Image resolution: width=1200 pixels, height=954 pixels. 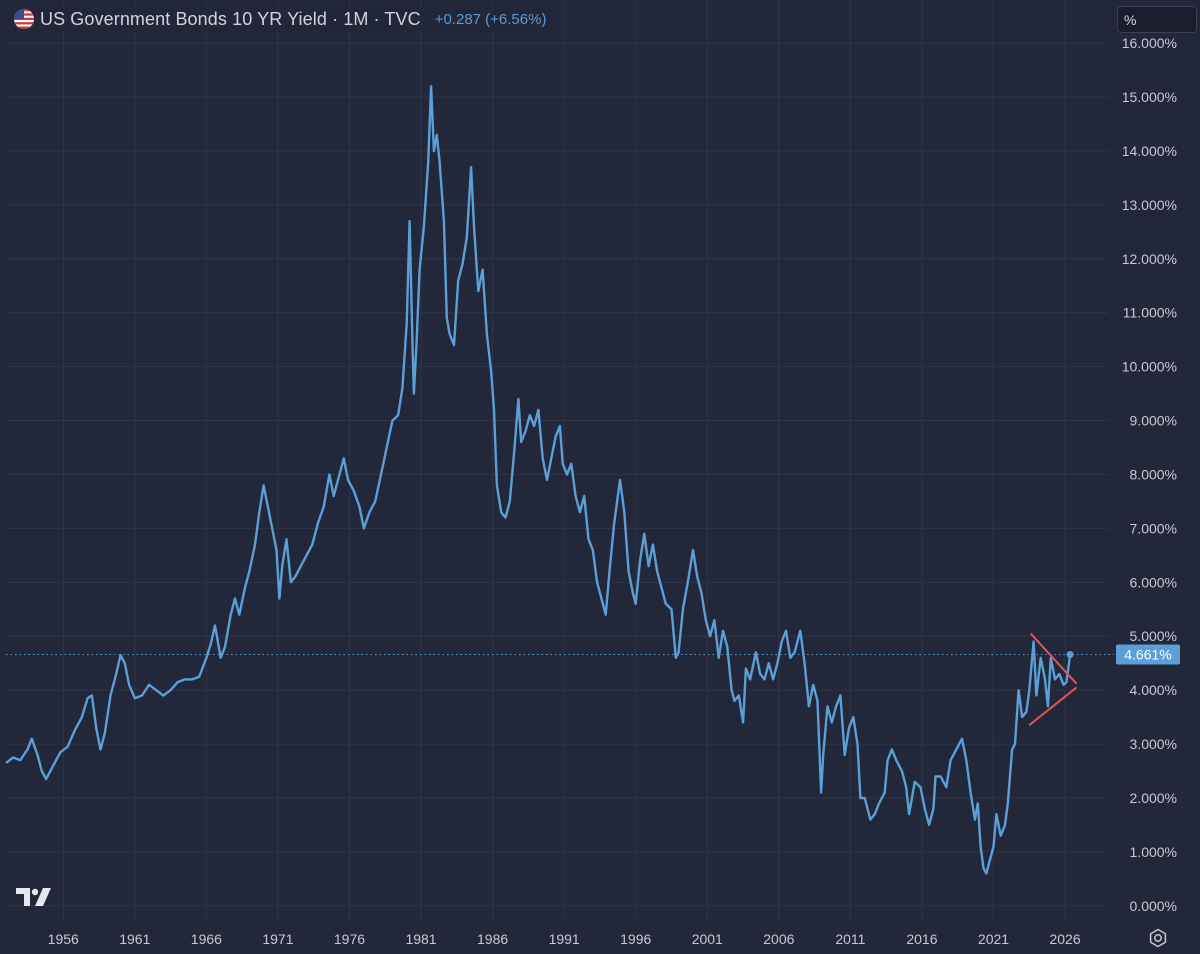 I want to click on x-tick-label: 2026, so click(x=1064, y=939).